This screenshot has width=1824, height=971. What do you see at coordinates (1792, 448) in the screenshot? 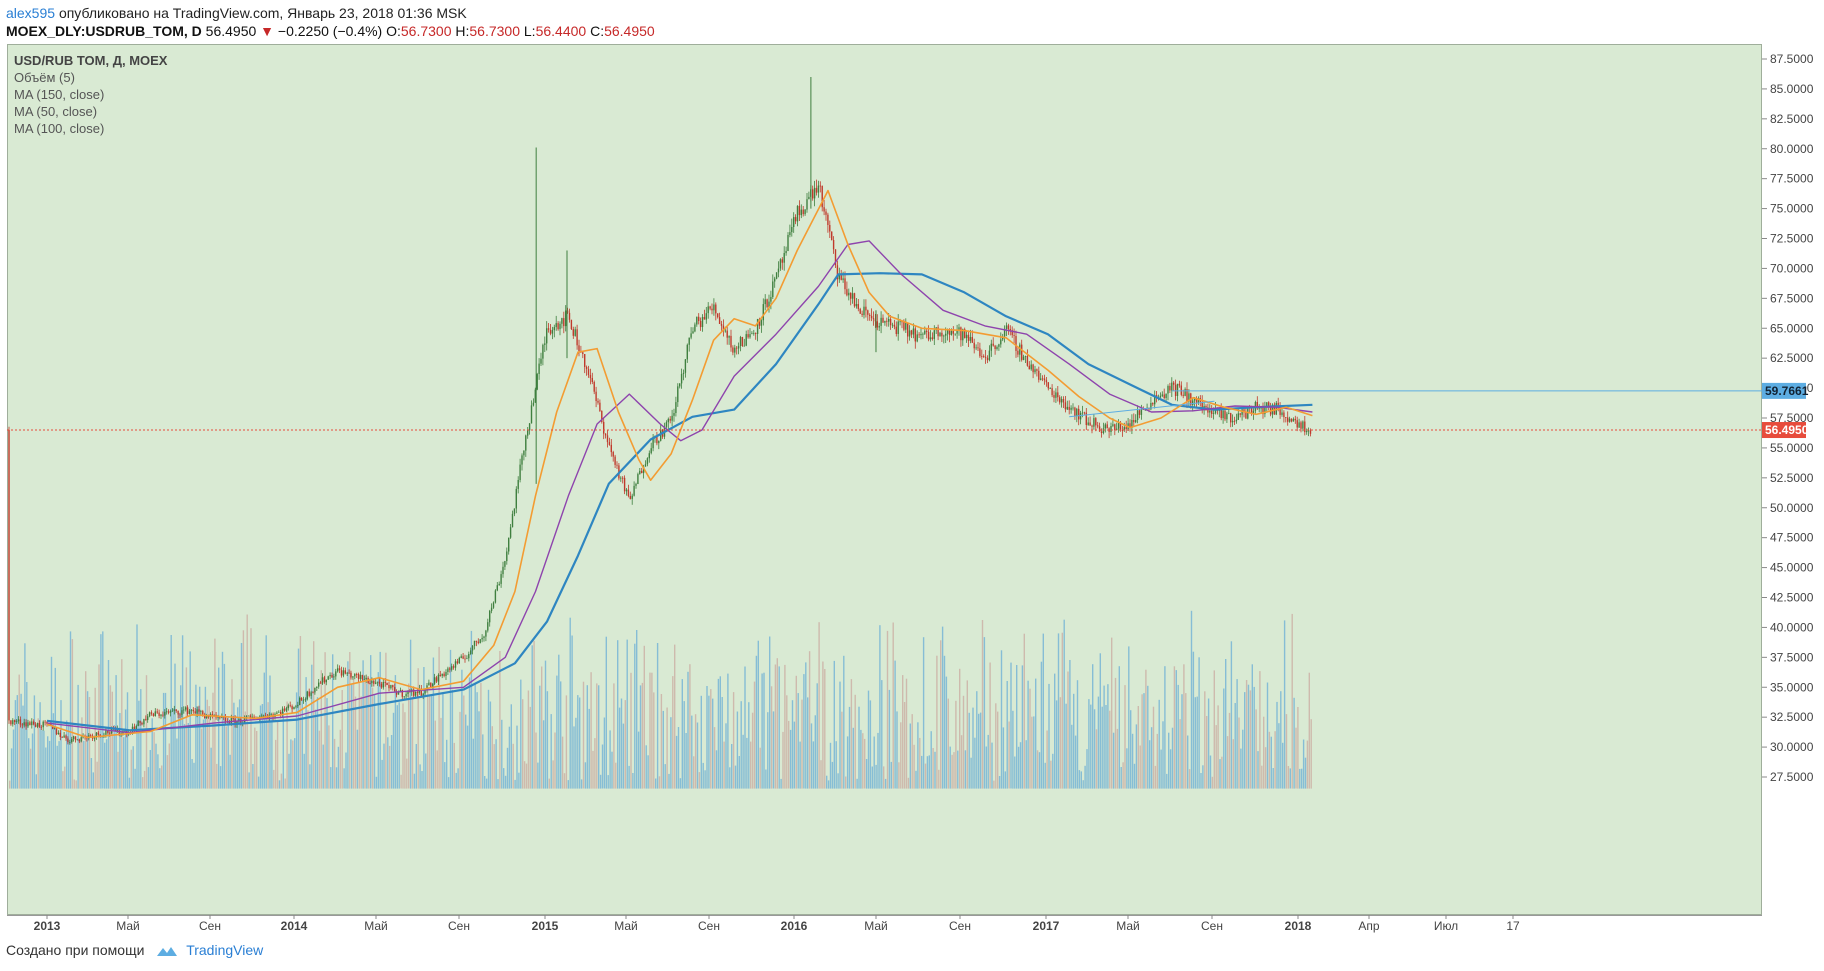
I see `y-tick-label: 55.0000` at bounding box center [1792, 448].